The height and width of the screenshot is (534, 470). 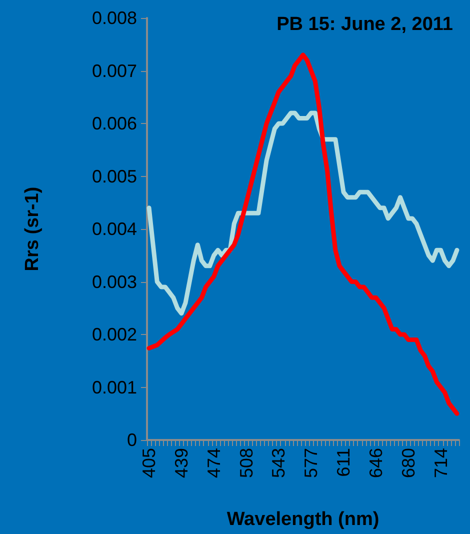 What do you see at coordinates (114, 229) in the screenshot?
I see `y-tick-label: 0.004` at bounding box center [114, 229].